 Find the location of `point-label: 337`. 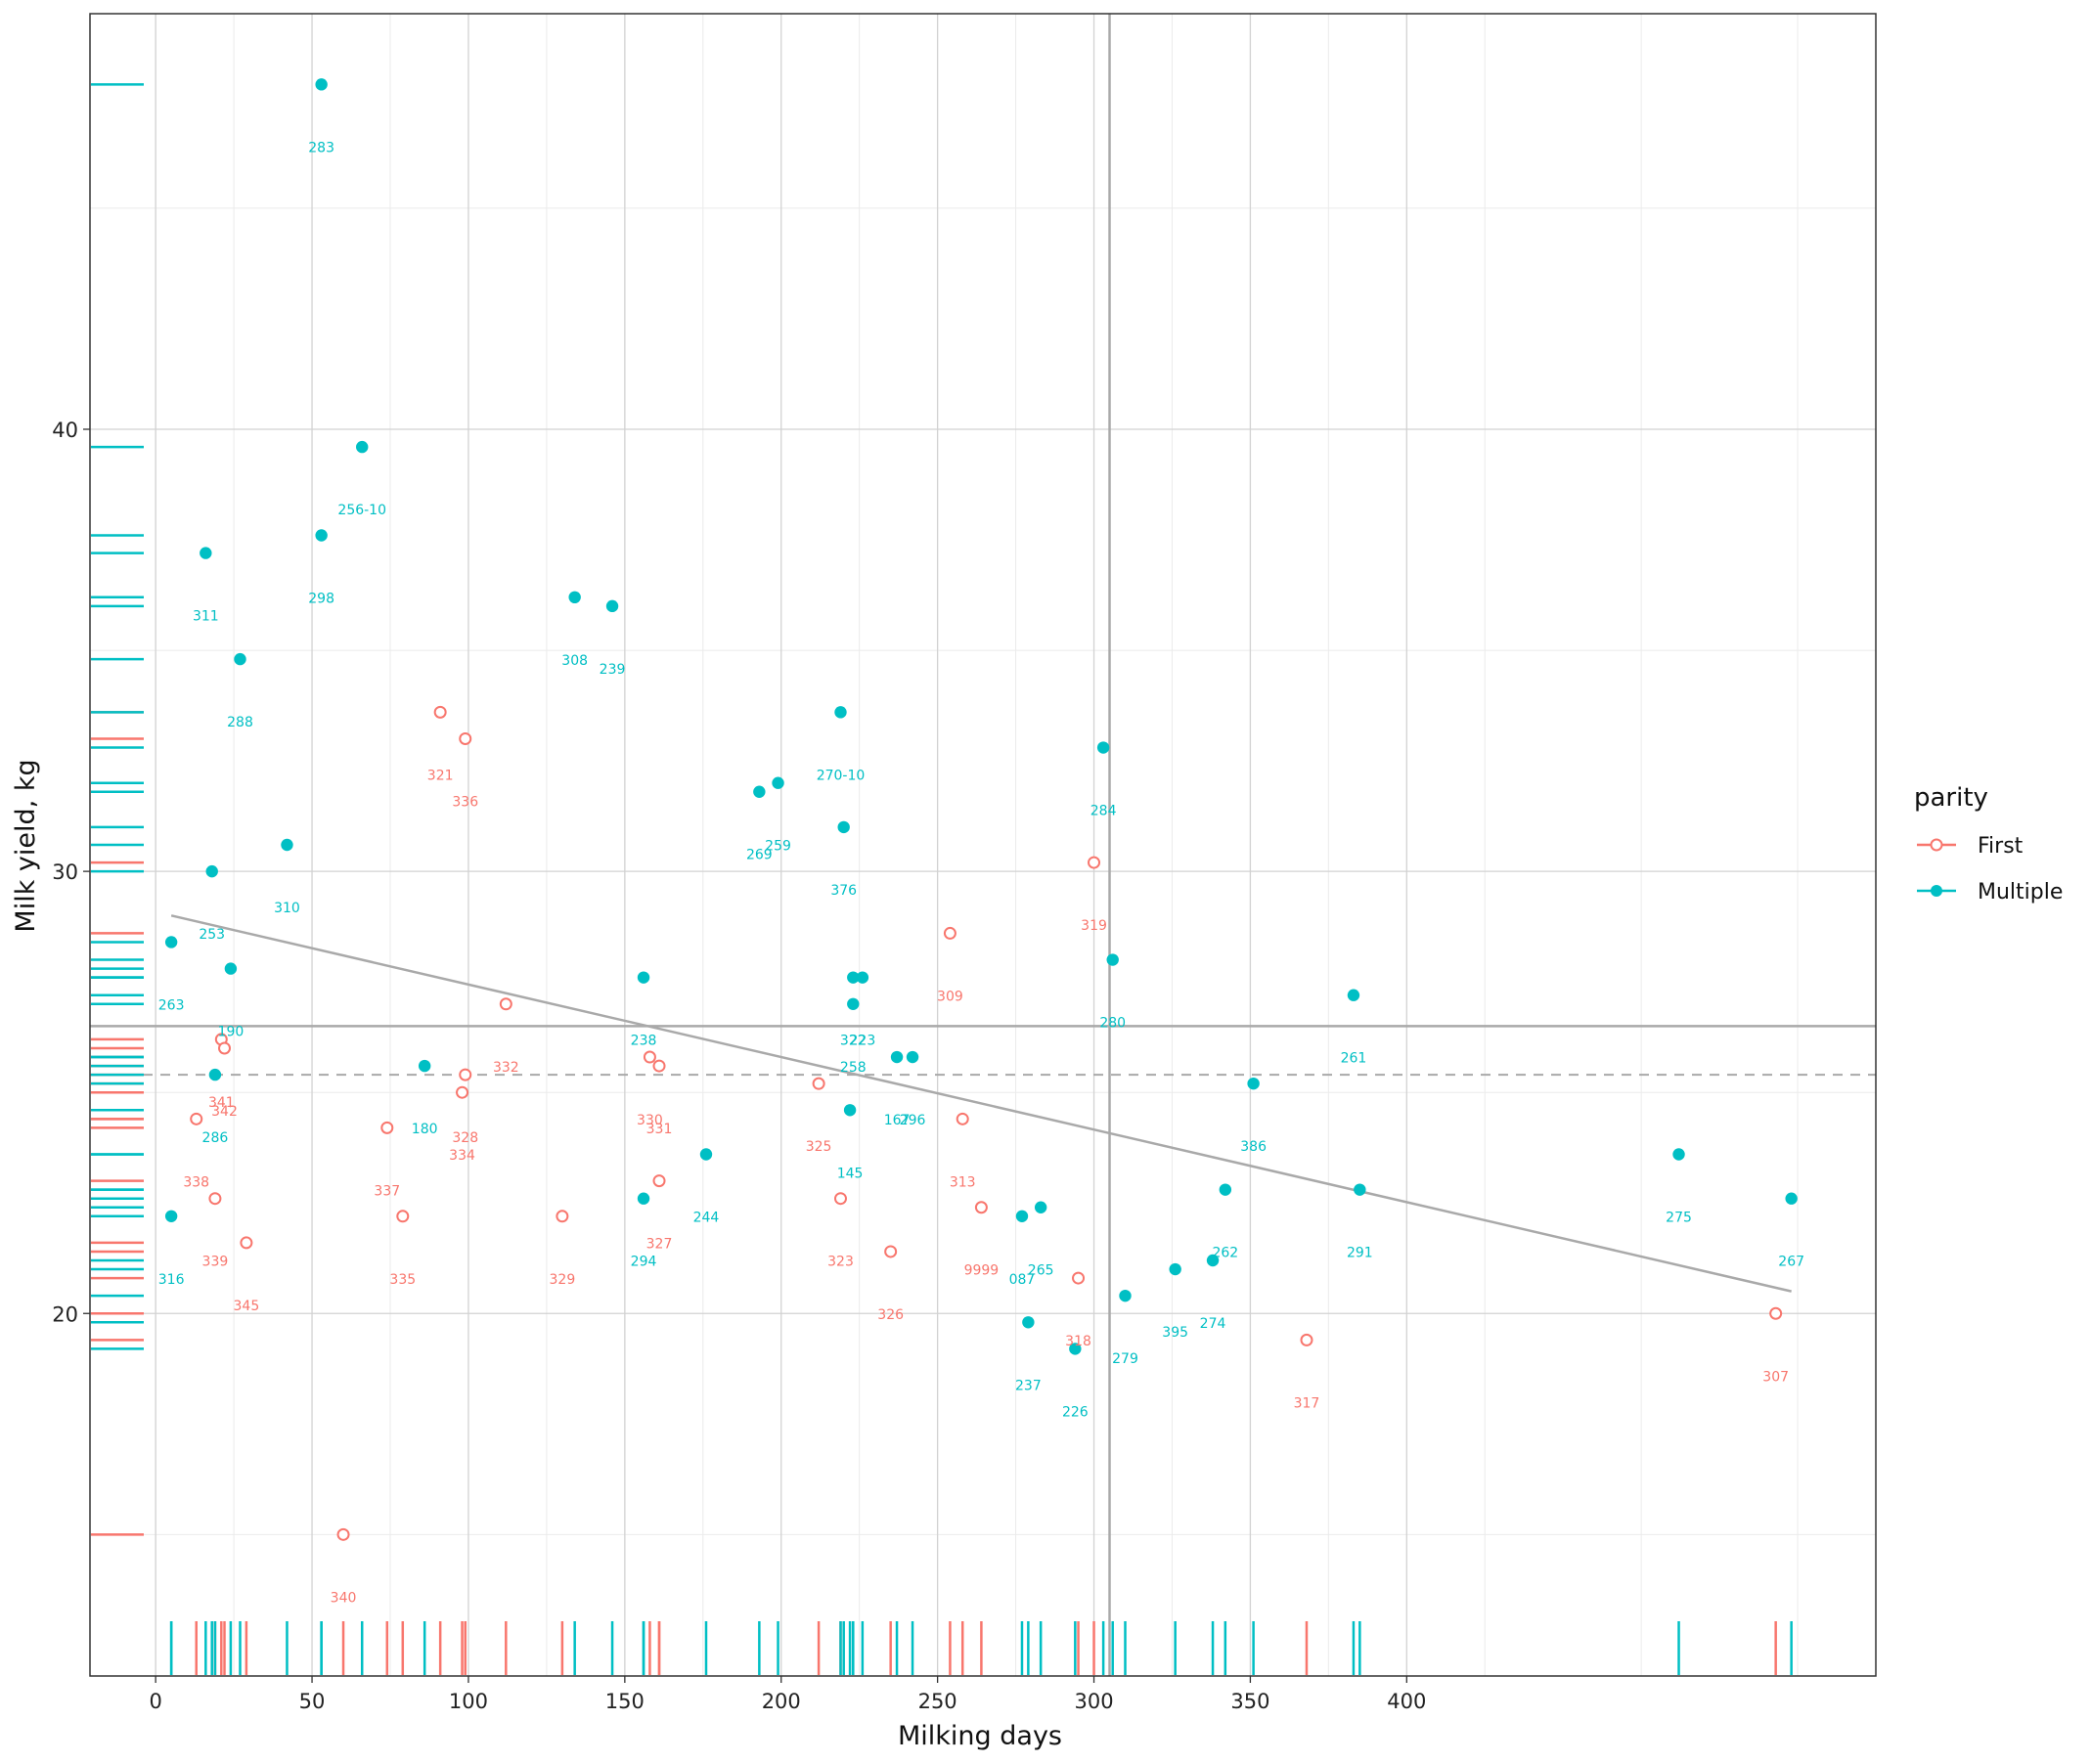

point-label: 337 is located at coordinates (387, 1191).